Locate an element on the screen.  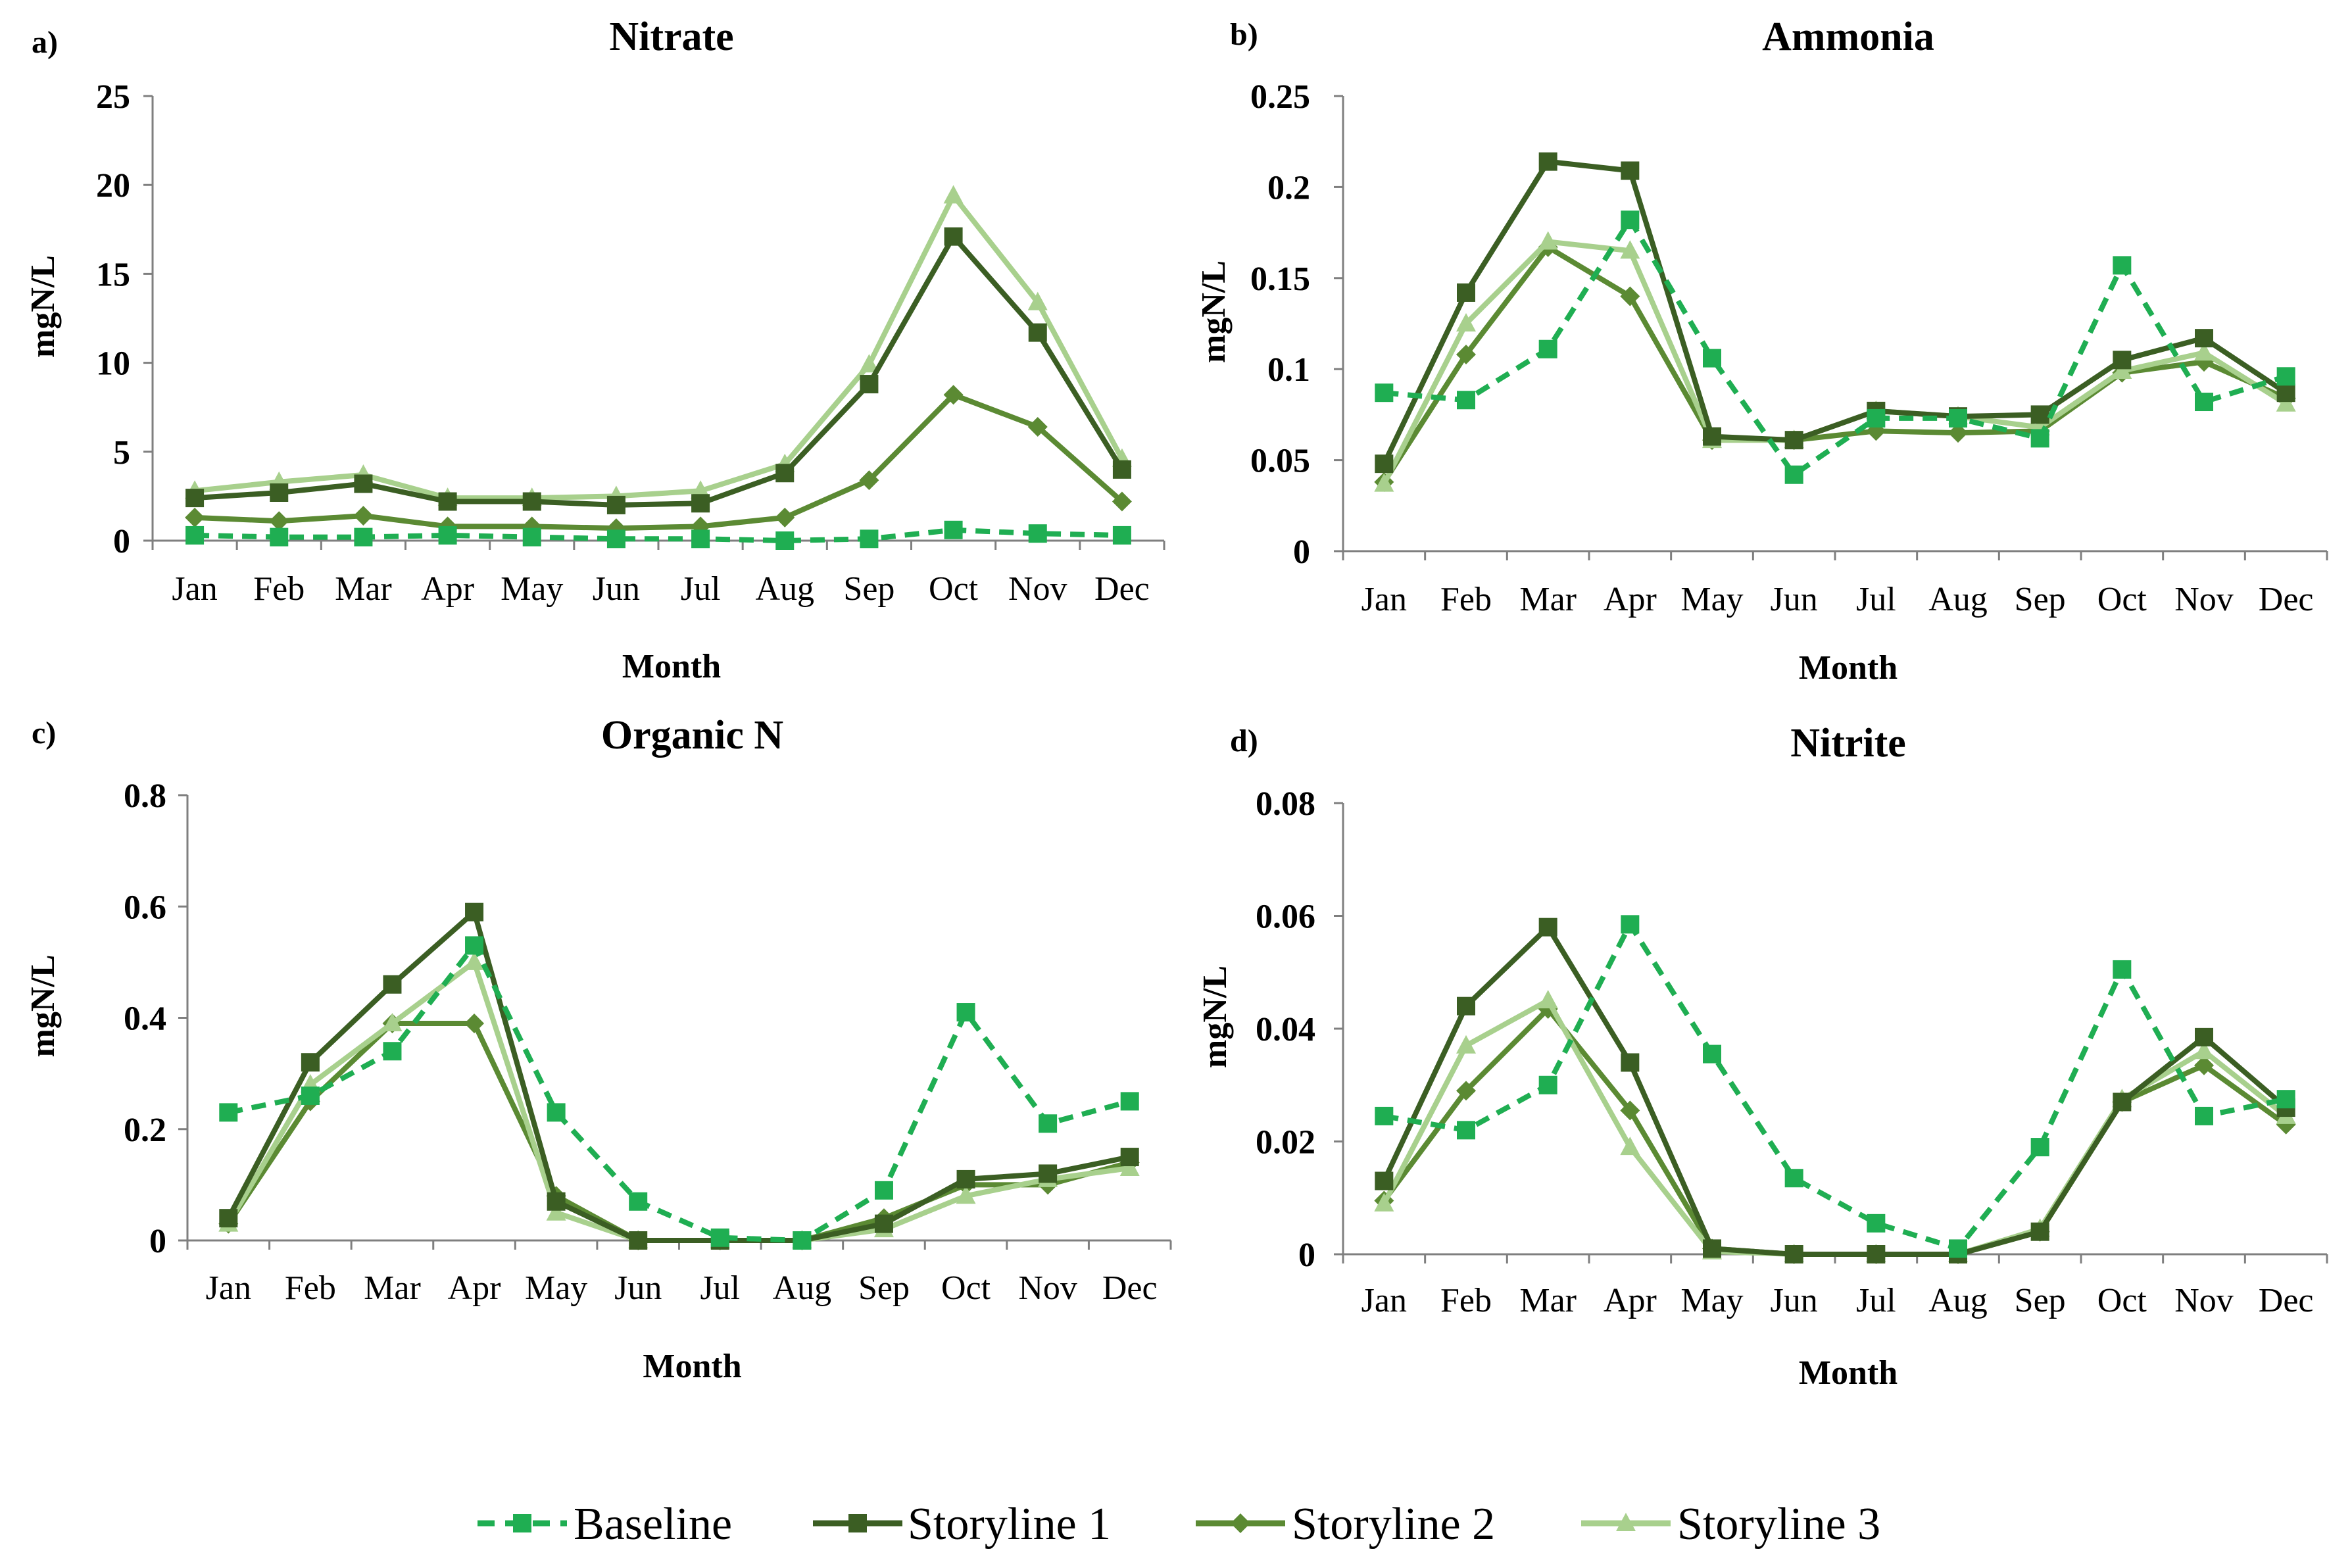
chart-title: Nitrate is located at coordinates (671, 36).